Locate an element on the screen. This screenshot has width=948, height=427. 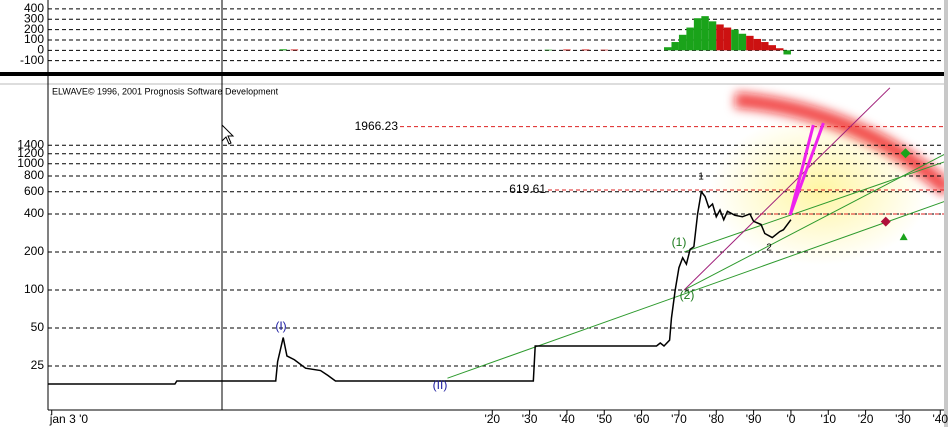
x-tick-label: '70 is located at coordinates (679, 419).